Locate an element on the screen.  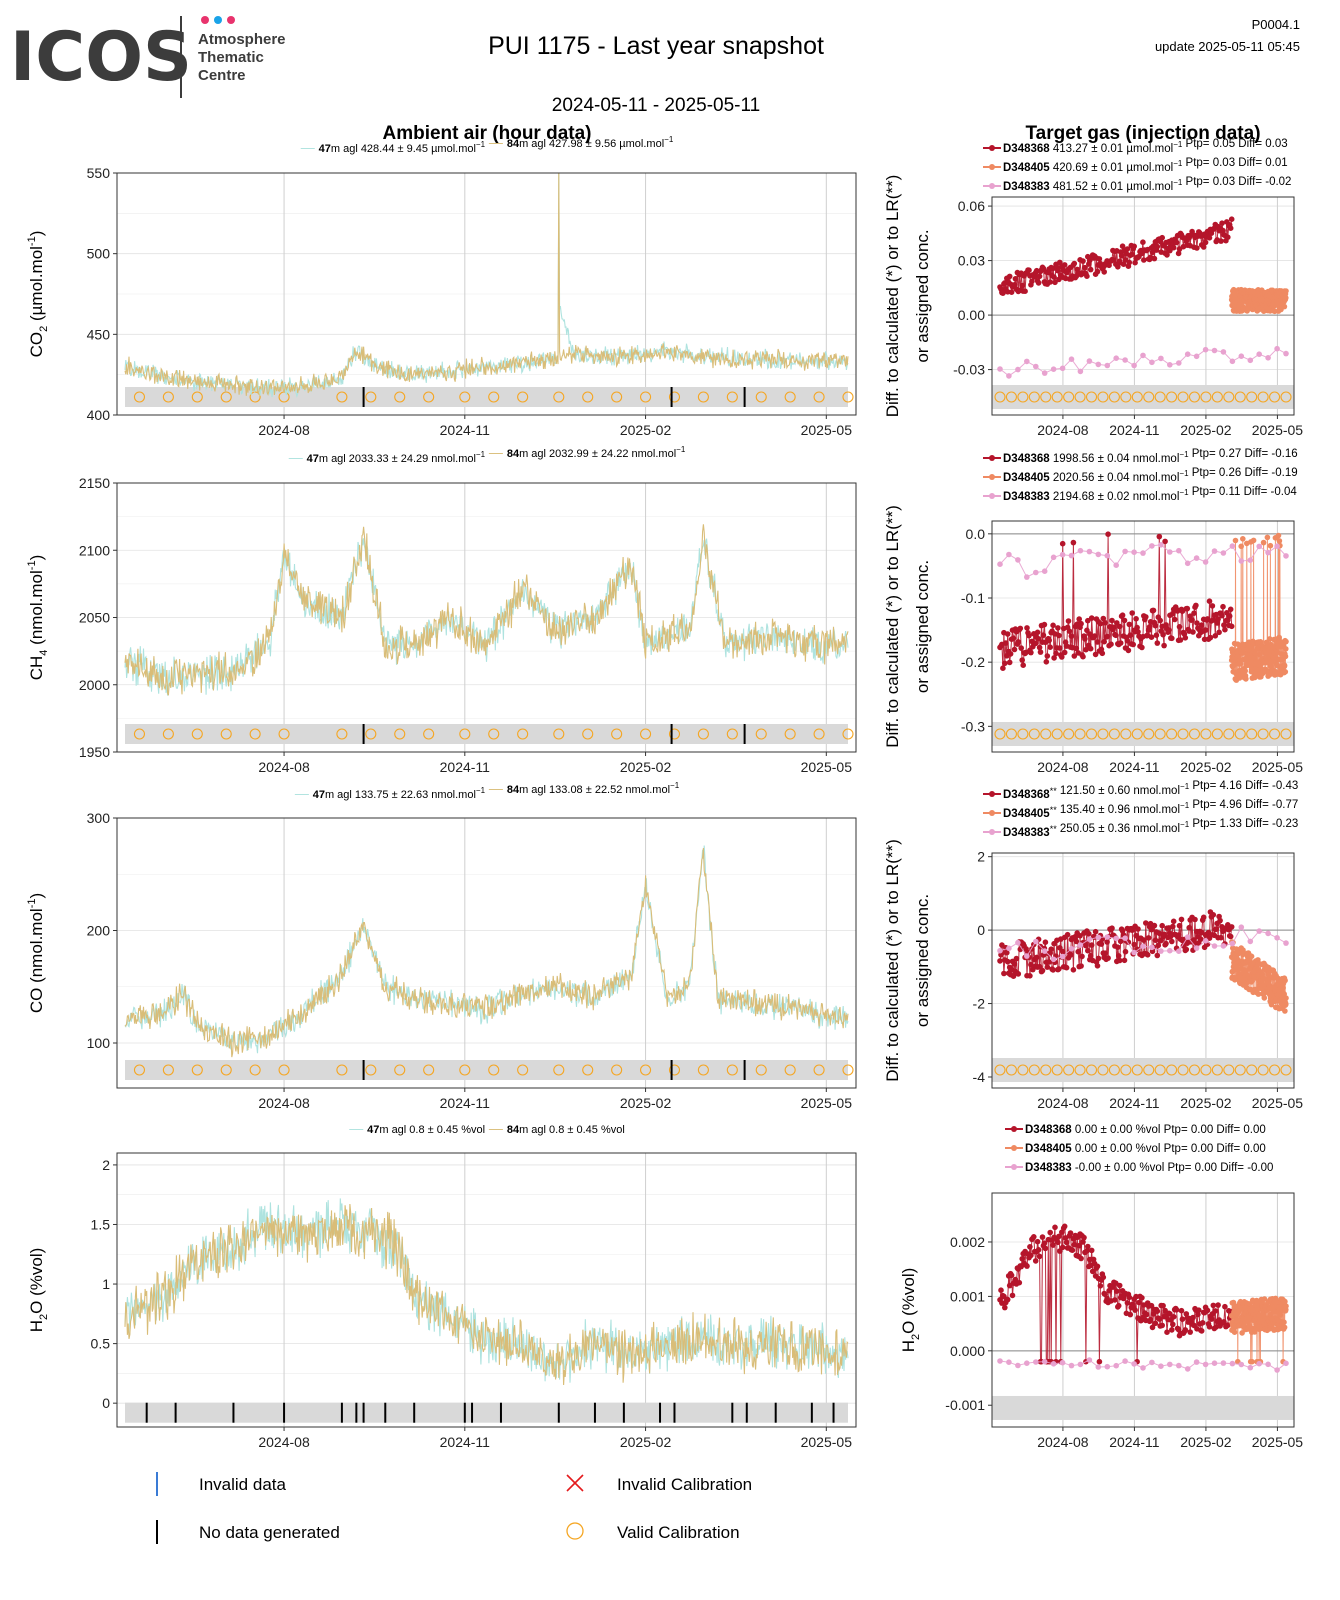
plot-border is located at coordinates (1143, 636).